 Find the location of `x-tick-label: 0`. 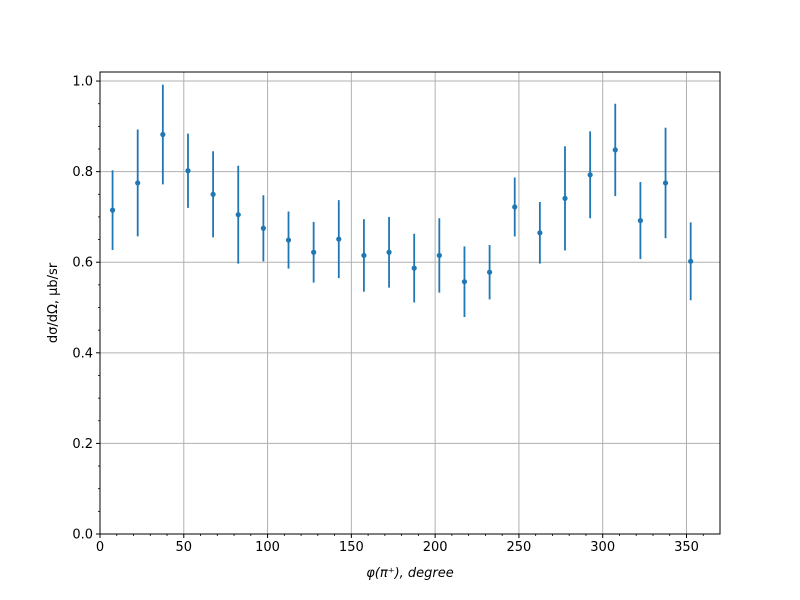

x-tick-label: 0 is located at coordinates (100, 547).